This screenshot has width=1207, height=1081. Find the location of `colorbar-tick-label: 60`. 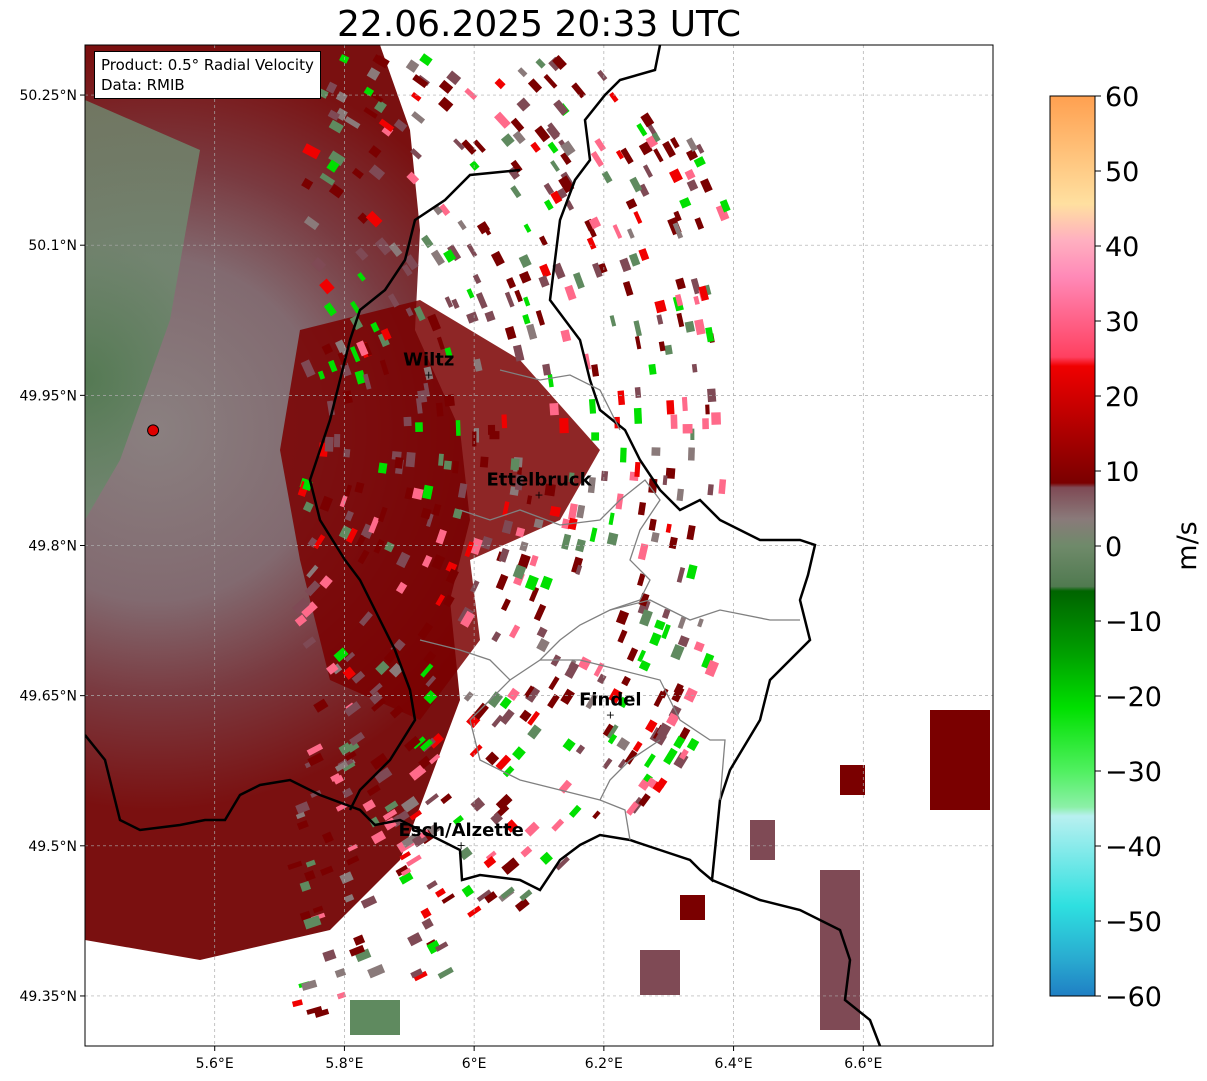

colorbar-tick-label: 60 is located at coordinates (1122, 97).